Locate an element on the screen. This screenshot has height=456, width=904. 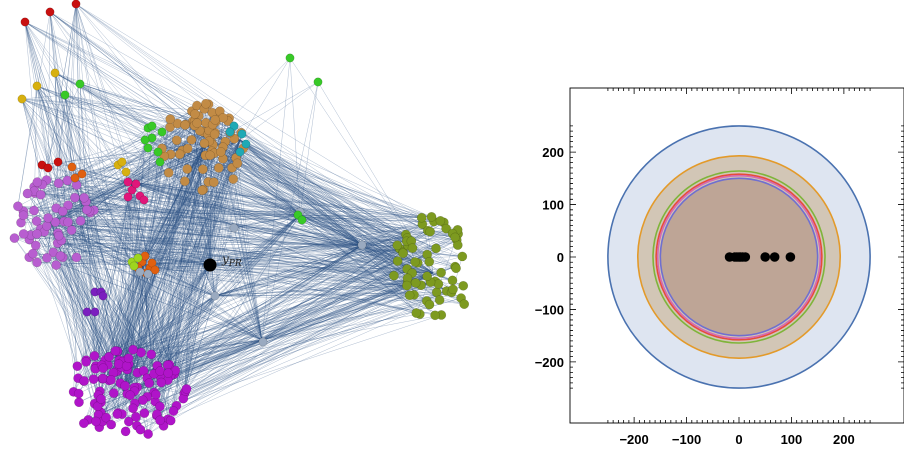
x-tick-label: 100 is located at coordinates (792, 439).